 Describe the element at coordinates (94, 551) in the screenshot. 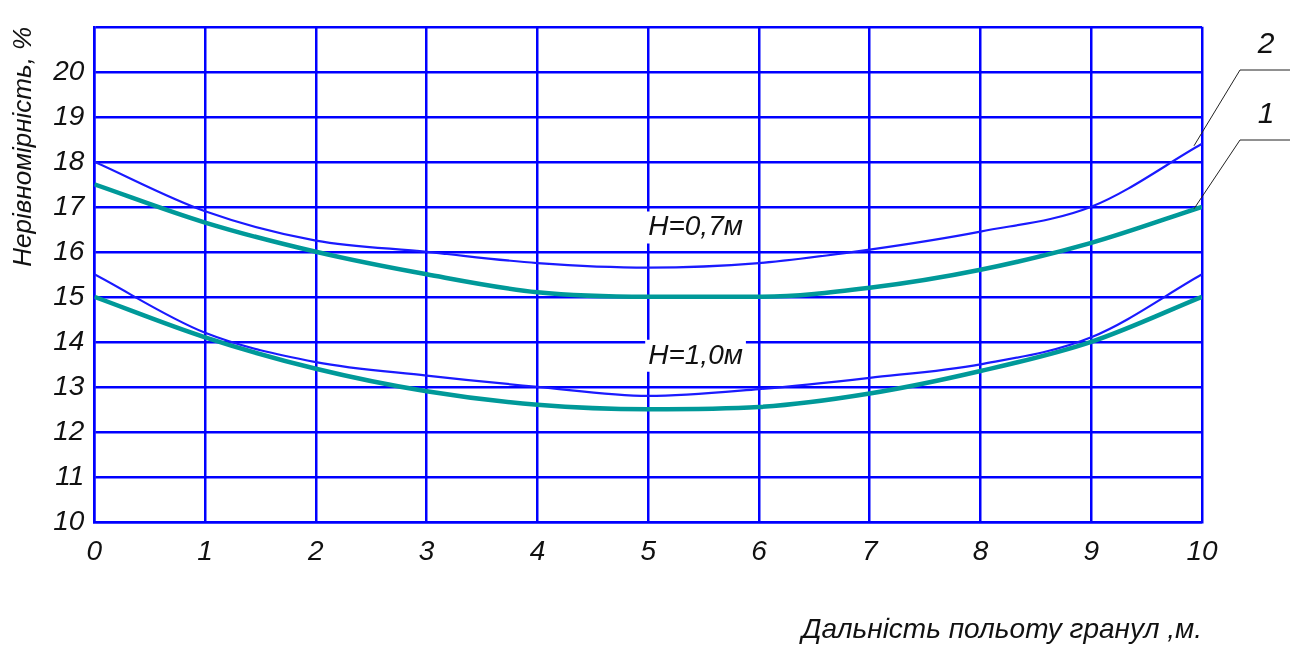

I see `x-tick-label: 0` at that location.